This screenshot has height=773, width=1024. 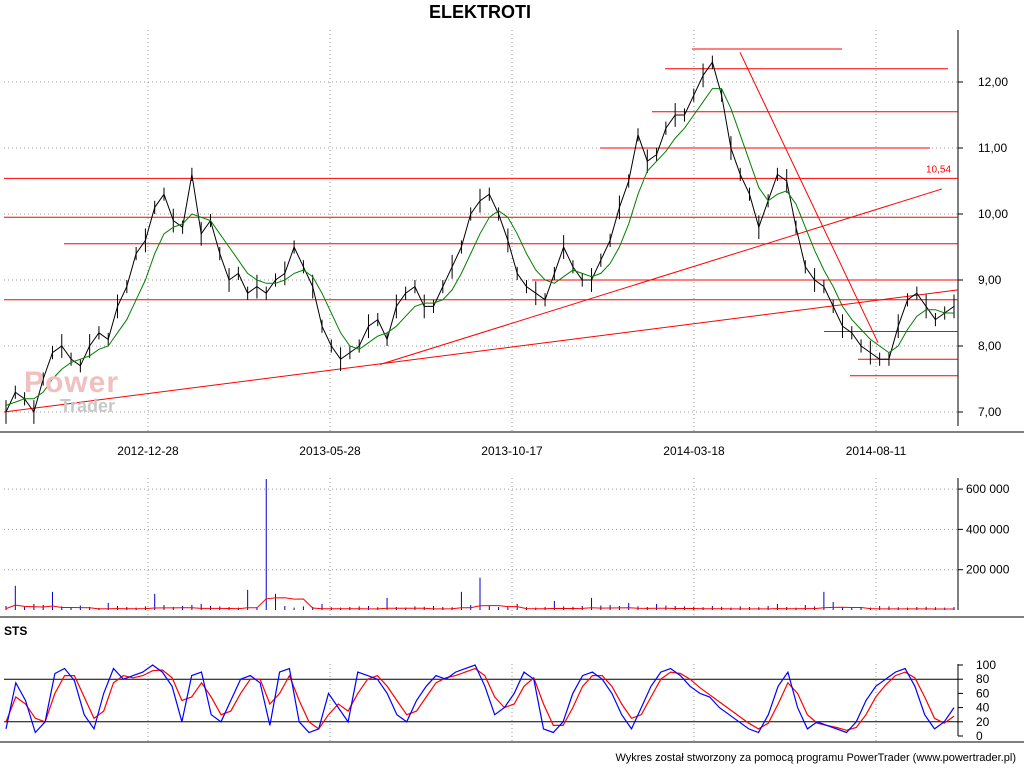 What do you see at coordinates (993, 214) in the screenshot?
I see `price-y-tick-label: 10,00` at bounding box center [993, 214].